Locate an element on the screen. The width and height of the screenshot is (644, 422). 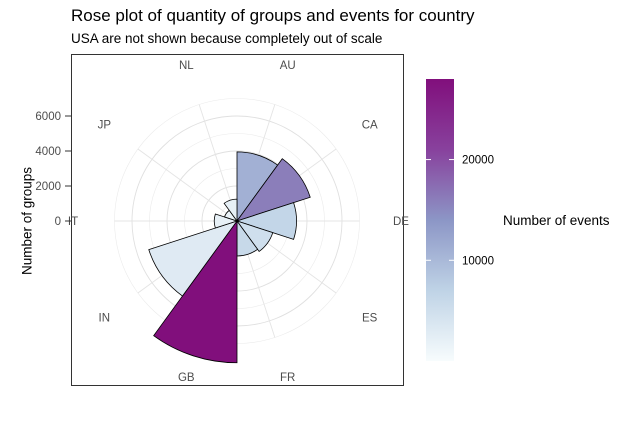
radial-tick-label: 6000 is located at coordinates (48, 117).